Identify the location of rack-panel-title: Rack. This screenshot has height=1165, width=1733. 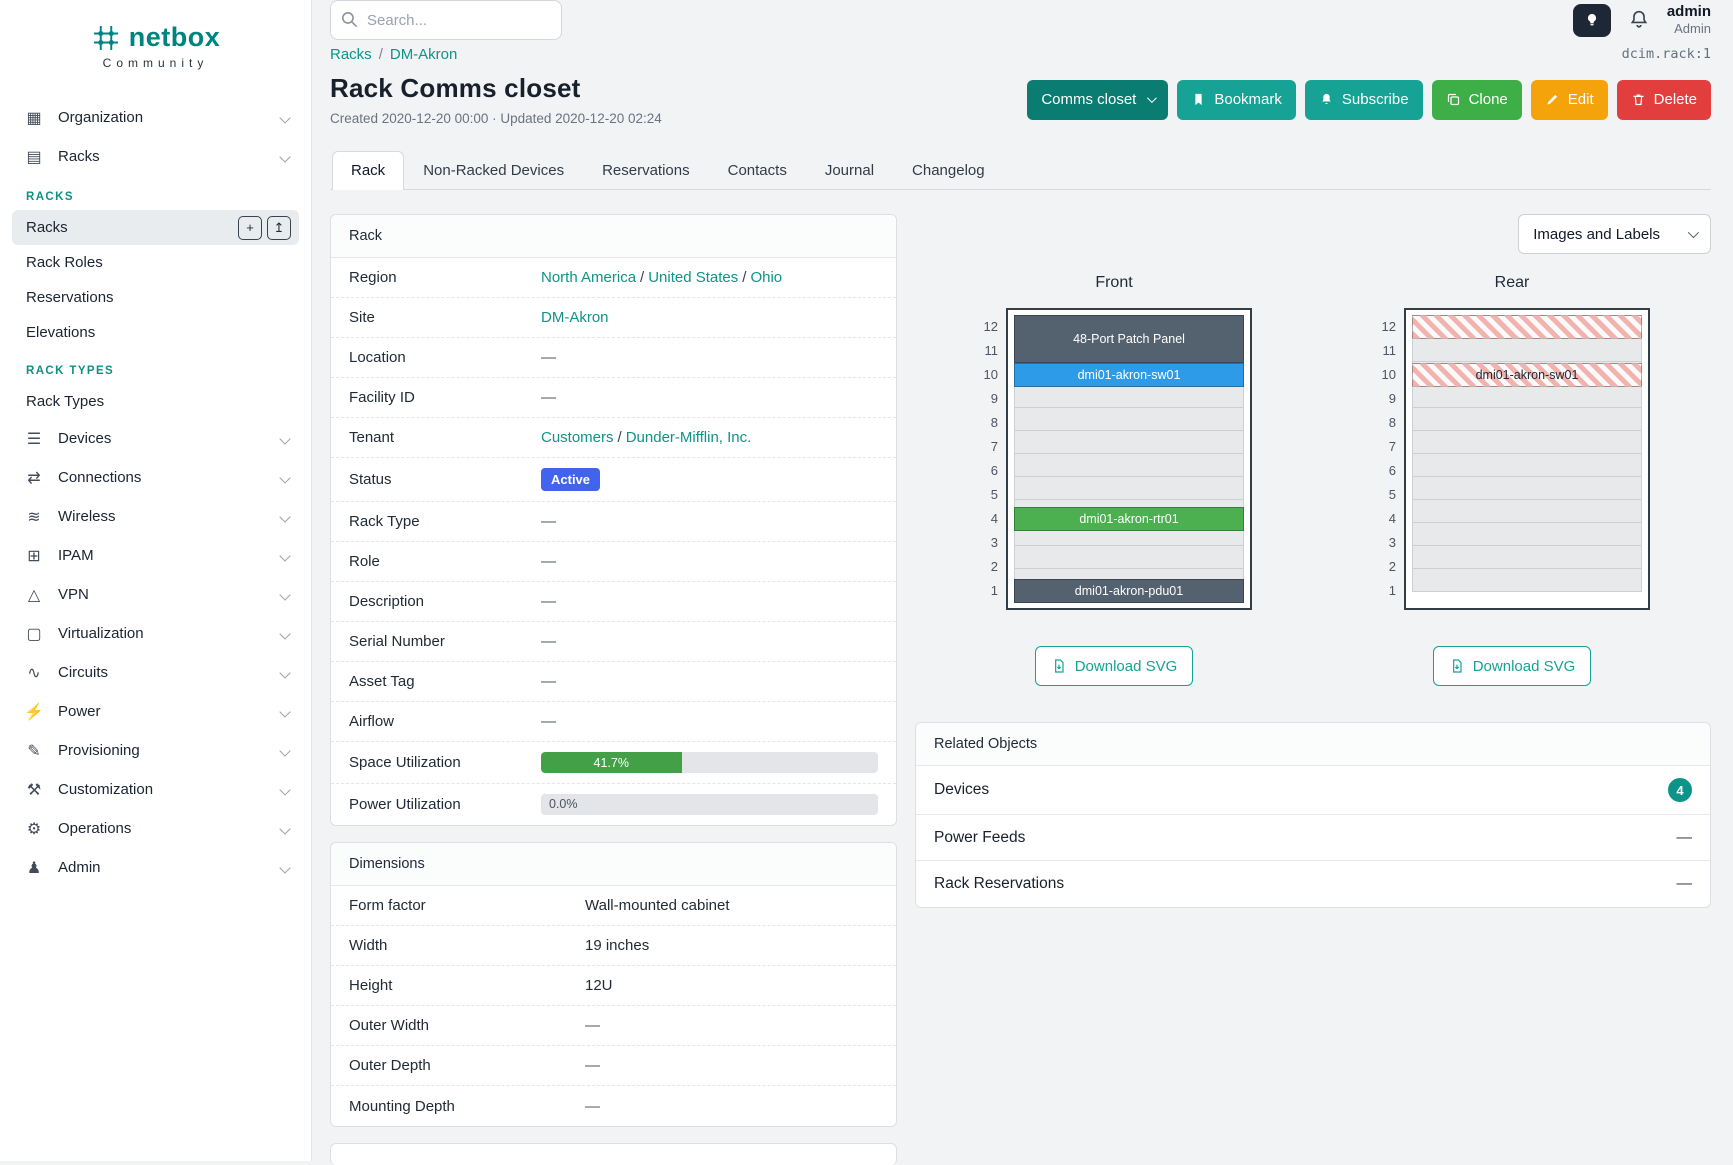
(613, 236).